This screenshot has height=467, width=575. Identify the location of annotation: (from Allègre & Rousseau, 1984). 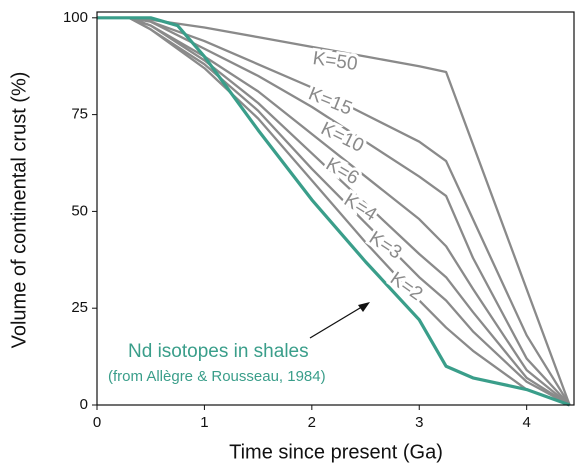
(217, 376).